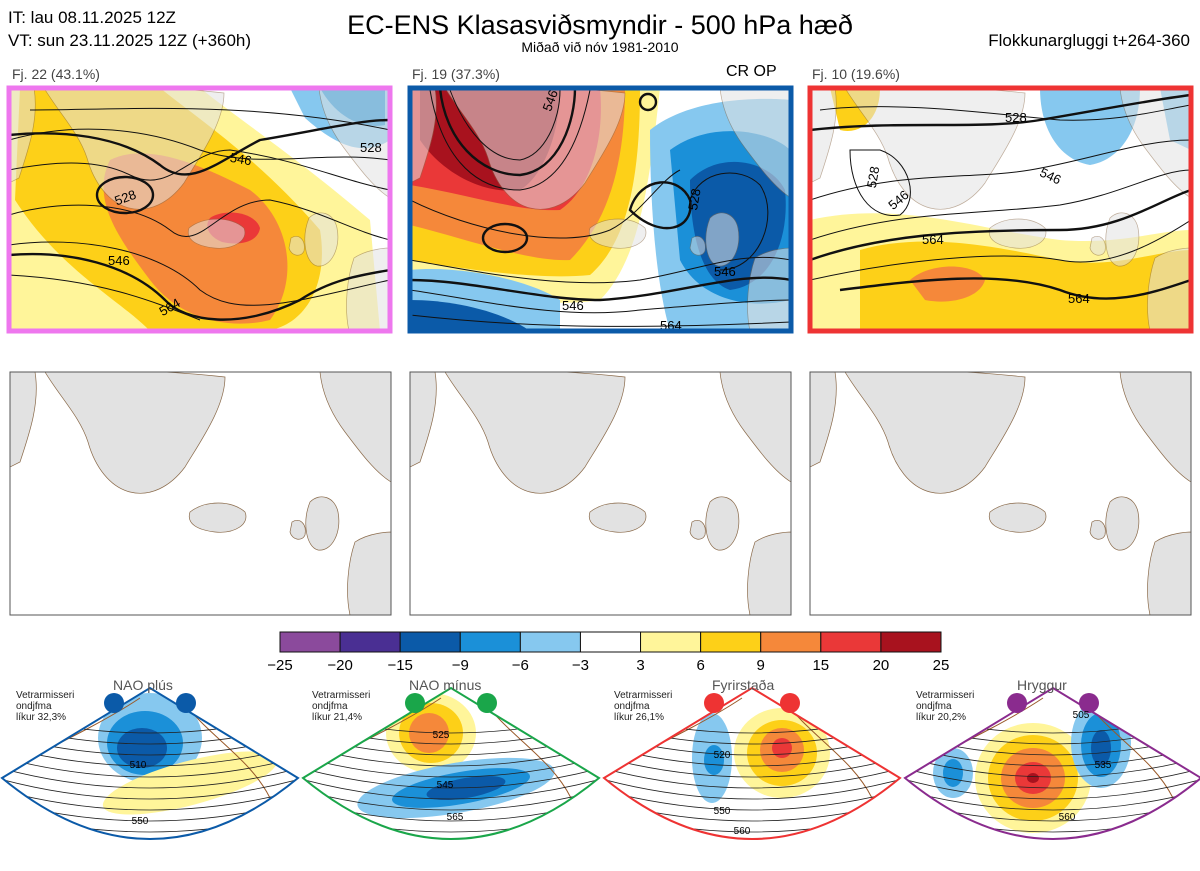 The height and width of the screenshot is (871, 1200). What do you see at coordinates (751, 71) in the screenshot?
I see `cluster-tag-cr-op: CR OP` at bounding box center [751, 71].